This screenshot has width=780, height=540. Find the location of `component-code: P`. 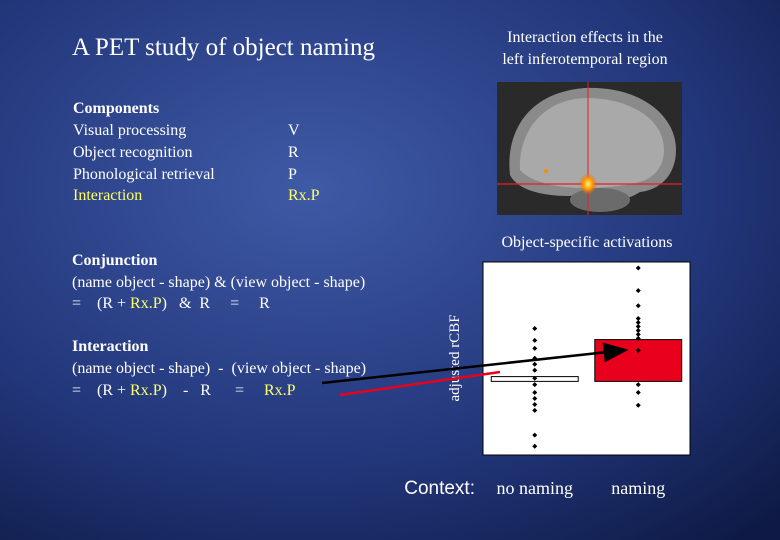

component-code: P is located at coordinates (292, 174).